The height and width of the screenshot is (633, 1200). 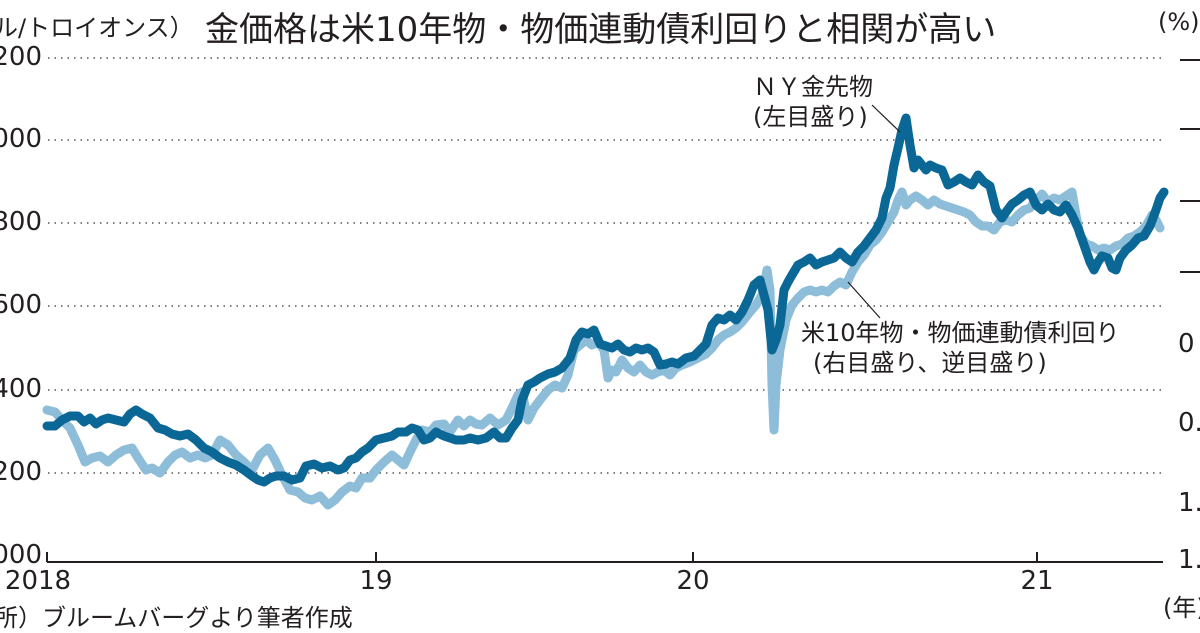 What do you see at coordinates (21, 222) in the screenshot?
I see `left-tick-1800: 800` at bounding box center [21, 222].